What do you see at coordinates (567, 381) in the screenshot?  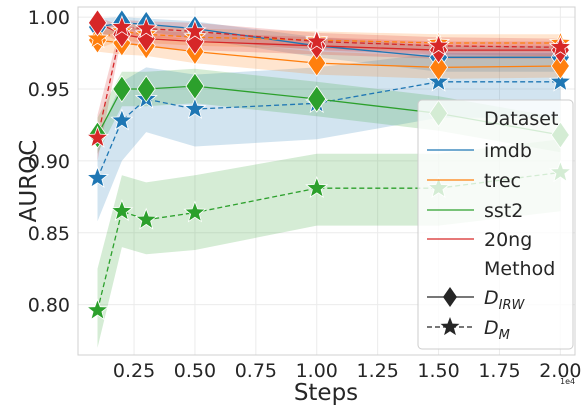 I see `x-offset-label: 1e4` at bounding box center [567, 381].